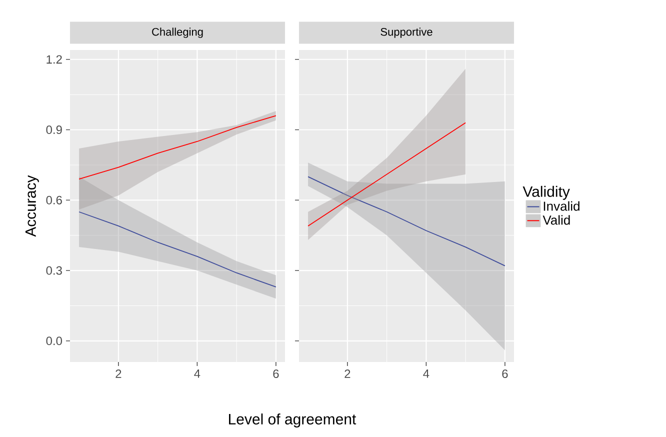 This screenshot has width=666, height=437. I want to click on legend-label: Invalid, so click(562, 206).